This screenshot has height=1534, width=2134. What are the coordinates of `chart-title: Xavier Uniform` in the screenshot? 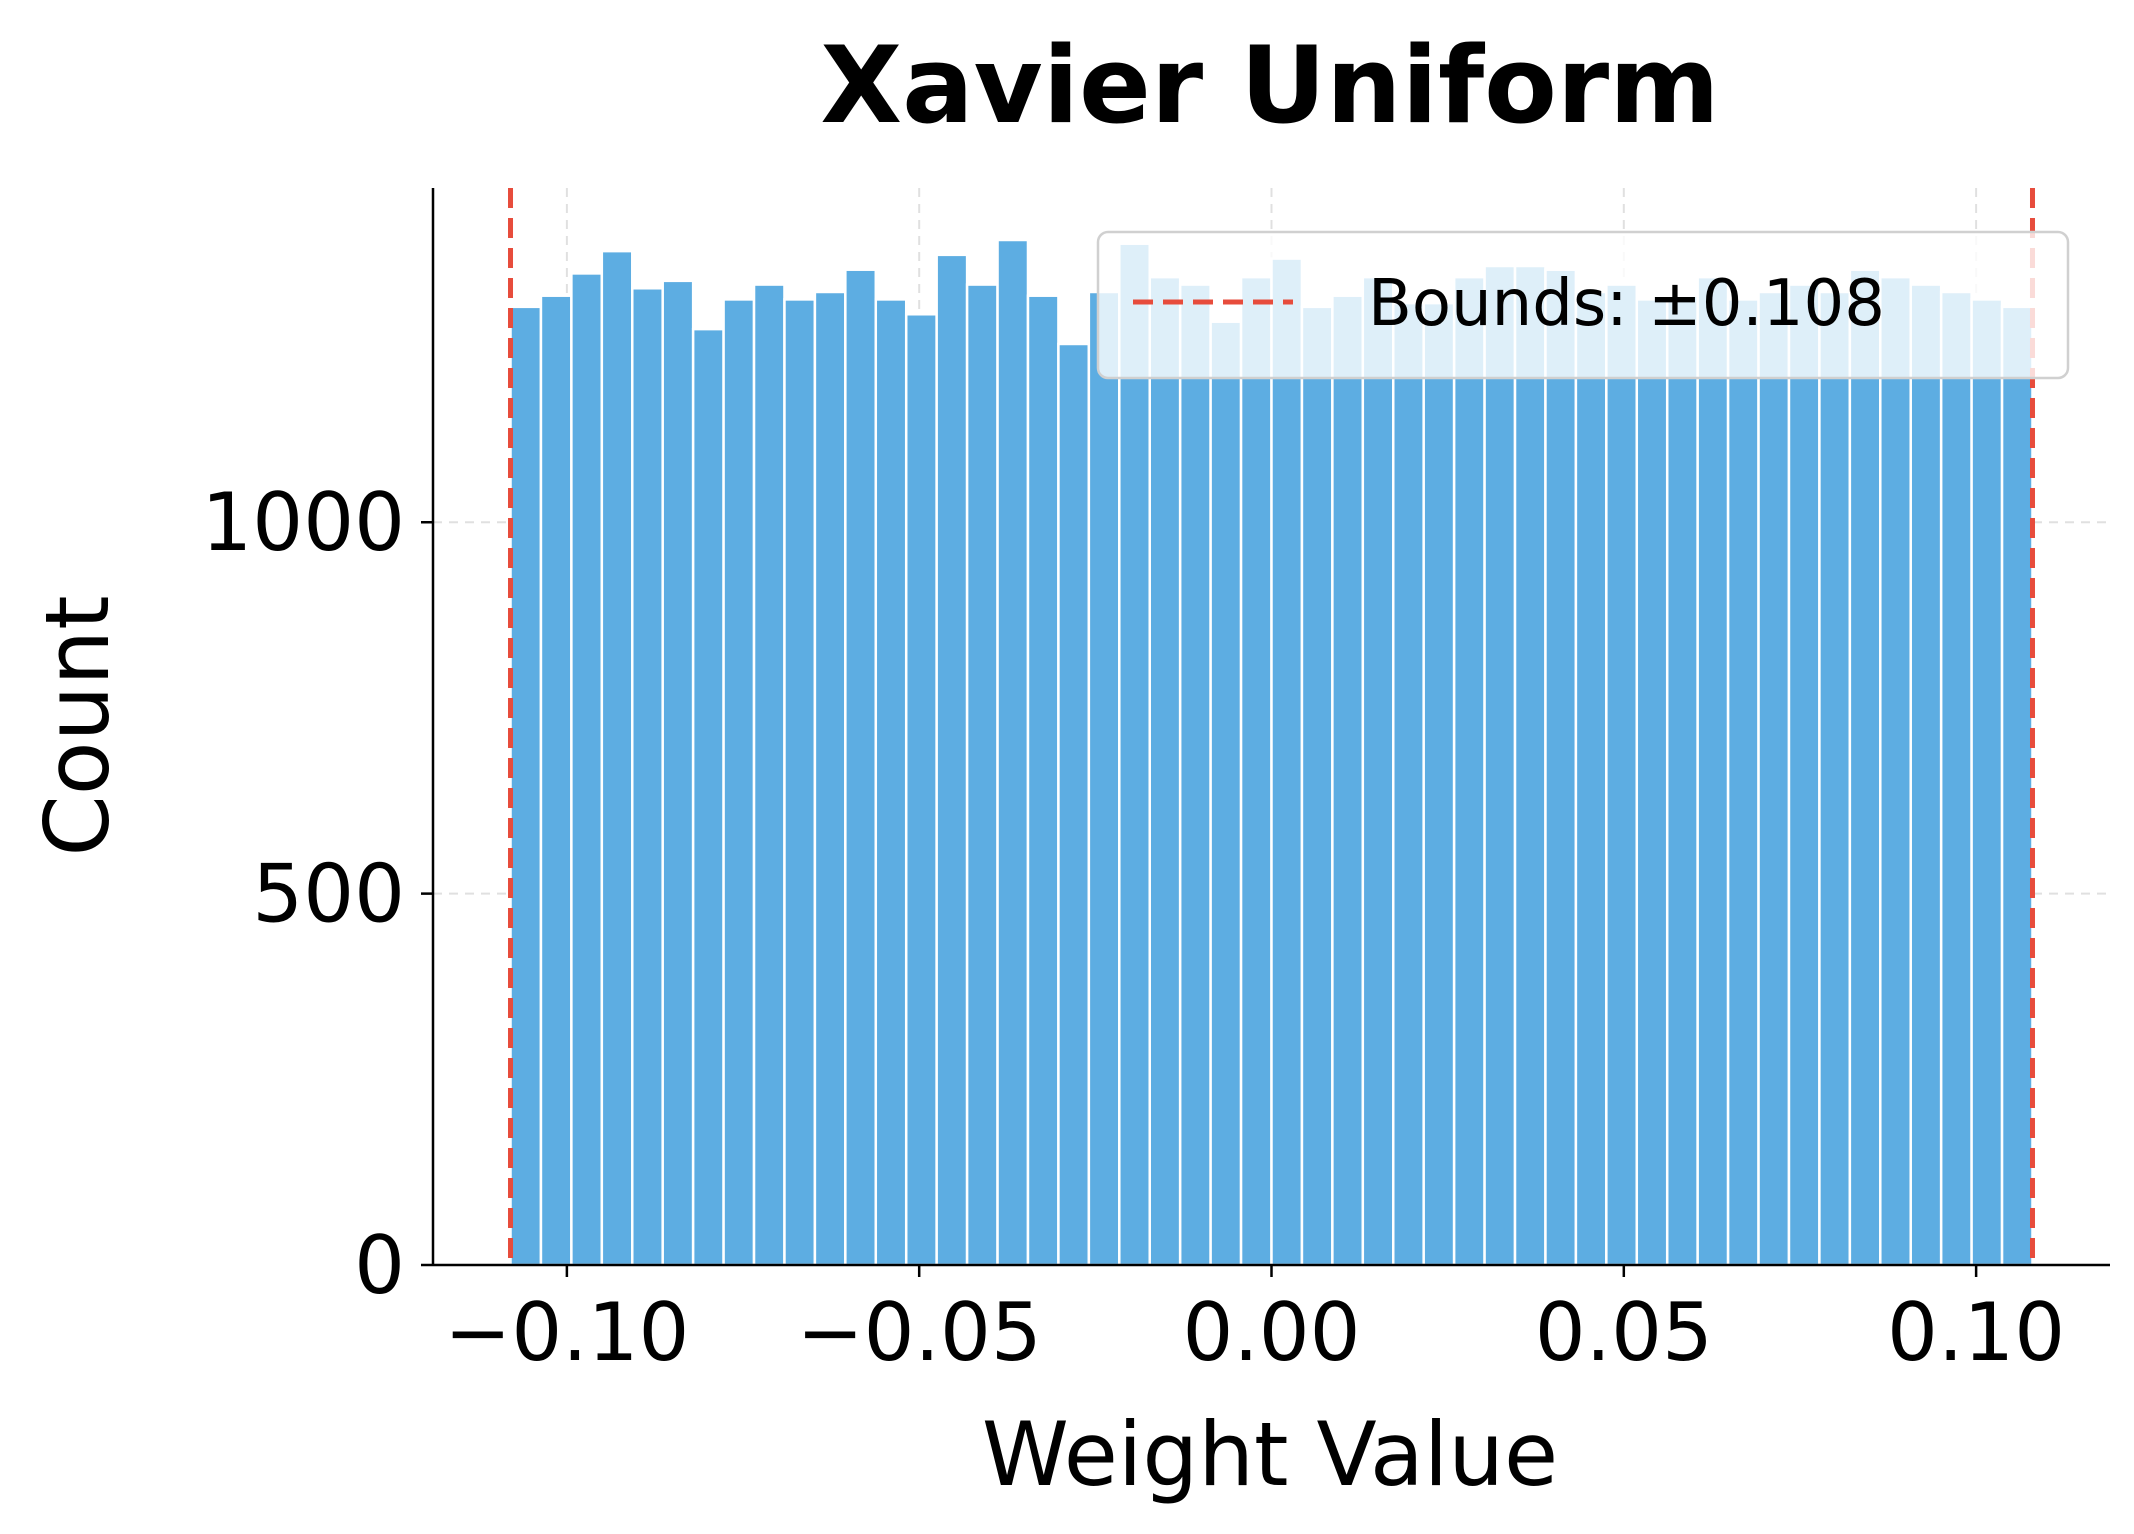 It's located at (1269, 85).